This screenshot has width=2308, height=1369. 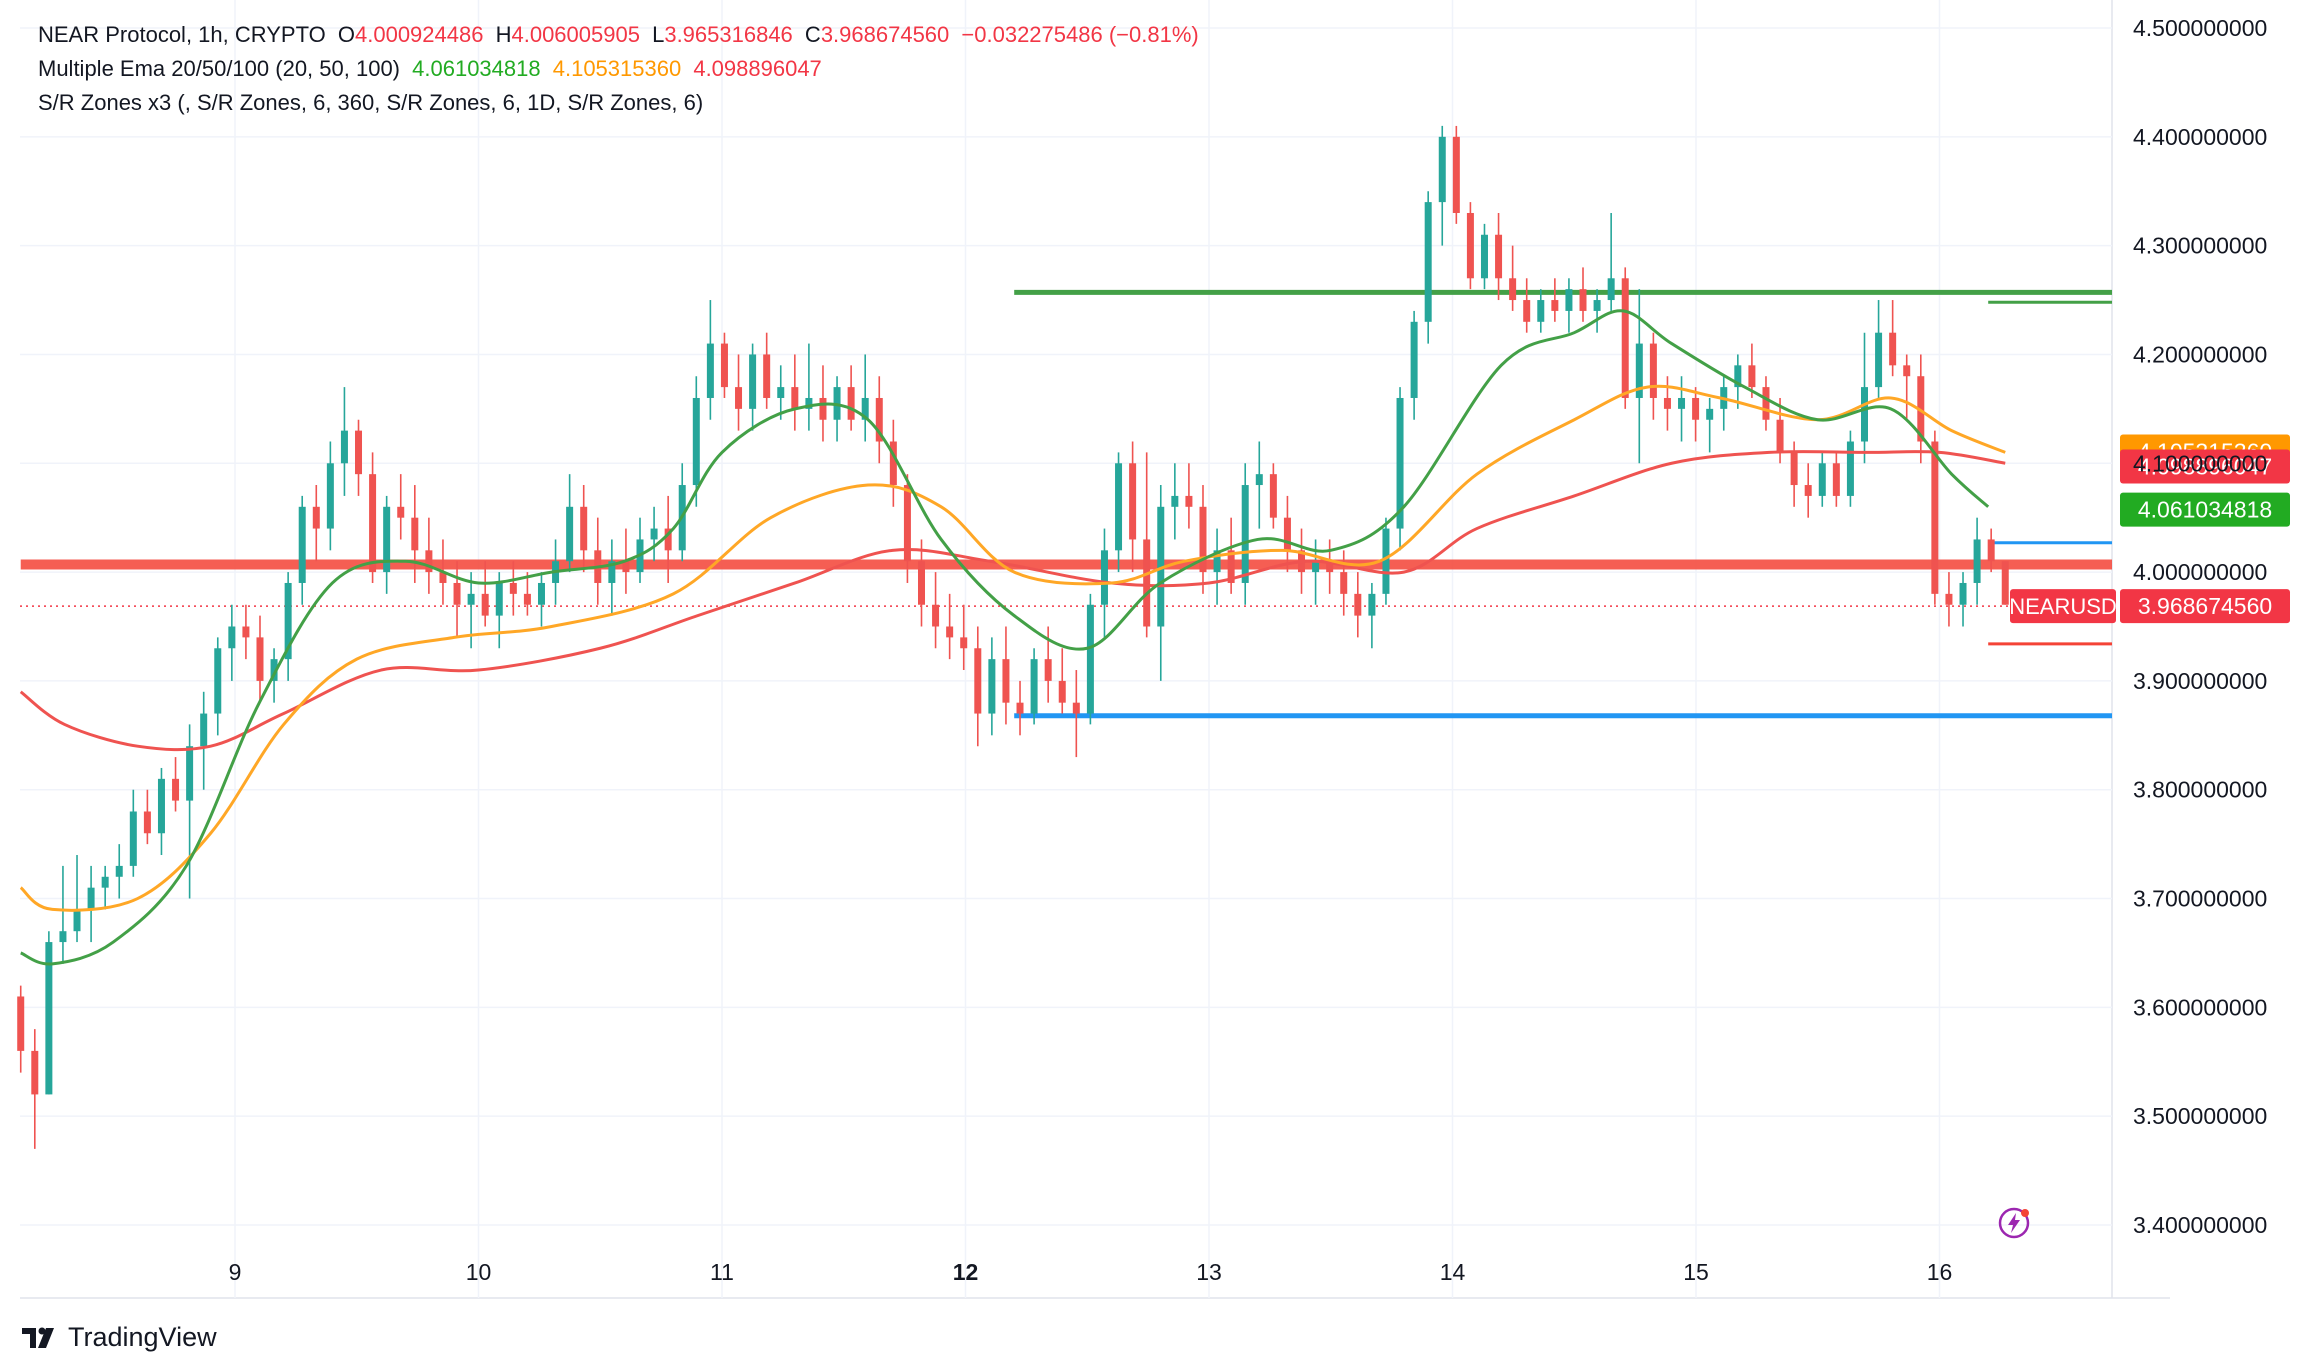 What do you see at coordinates (219, 68) in the screenshot?
I see `ema-indicator-name: Multiple Ema 20/50/100 (20, 50, 100)` at bounding box center [219, 68].